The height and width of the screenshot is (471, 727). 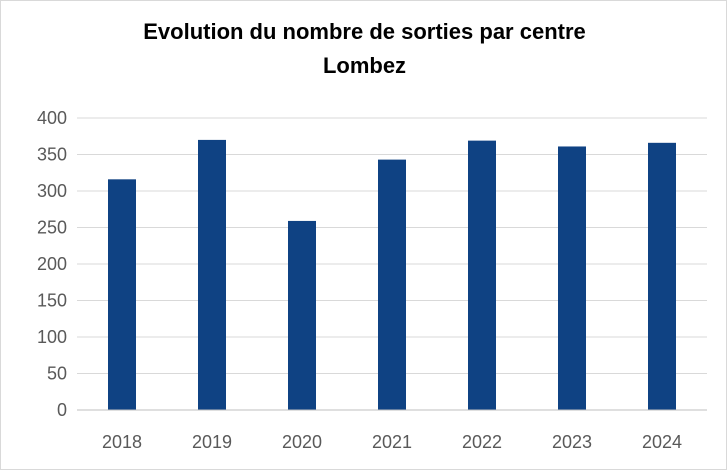 What do you see at coordinates (572, 442) in the screenshot?
I see `x-tick-label: 2023` at bounding box center [572, 442].